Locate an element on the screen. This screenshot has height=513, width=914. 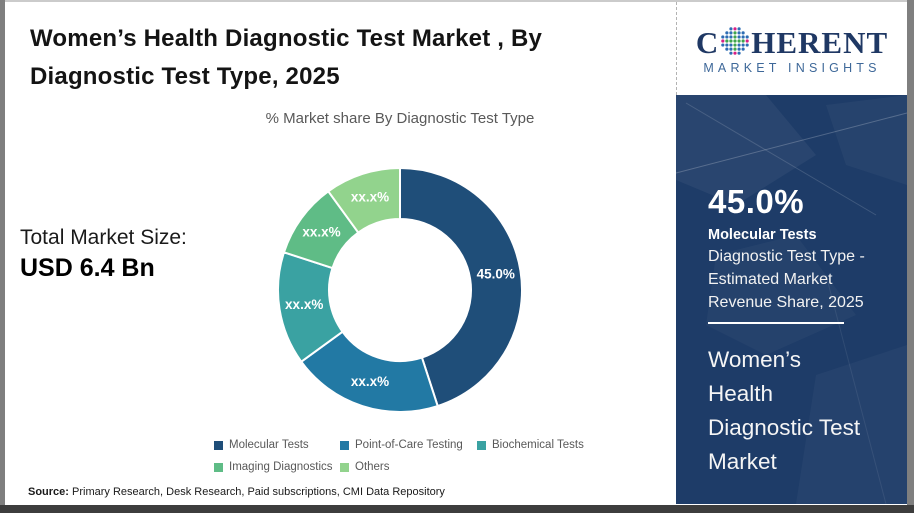
logo-wordmark: C HERENT is located at coordinates (792, 42).